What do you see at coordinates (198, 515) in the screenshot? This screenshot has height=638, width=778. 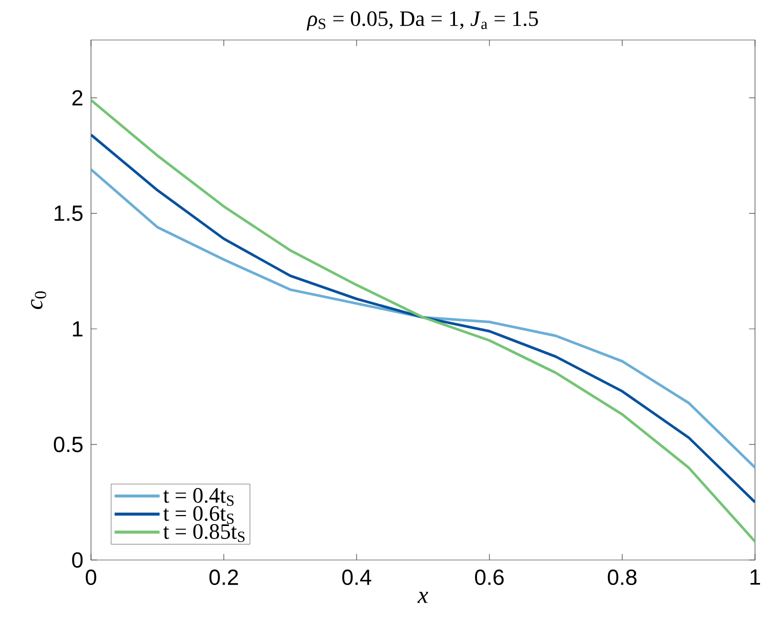 I see `legend-label: t = 0.6t$_{S}$` at bounding box center [198, 515].